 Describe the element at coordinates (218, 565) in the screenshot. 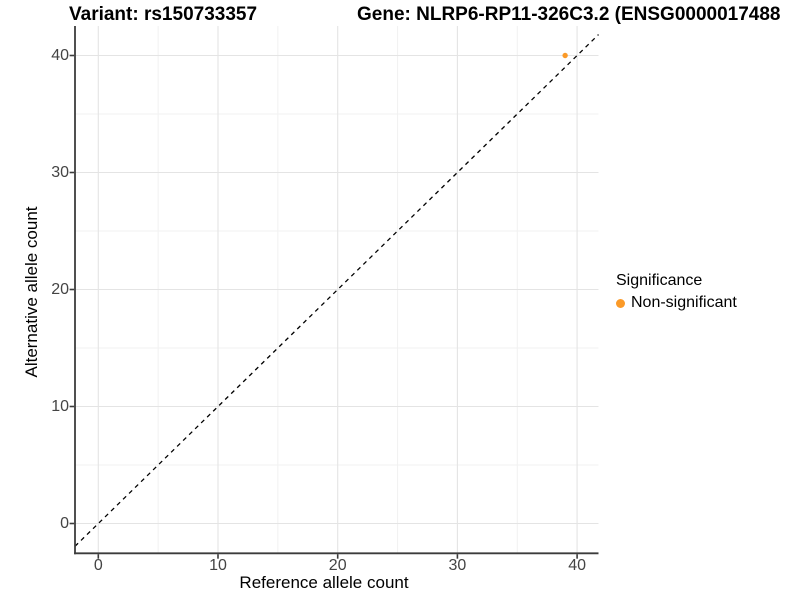

I see `x-tick-label: 10` at that location.